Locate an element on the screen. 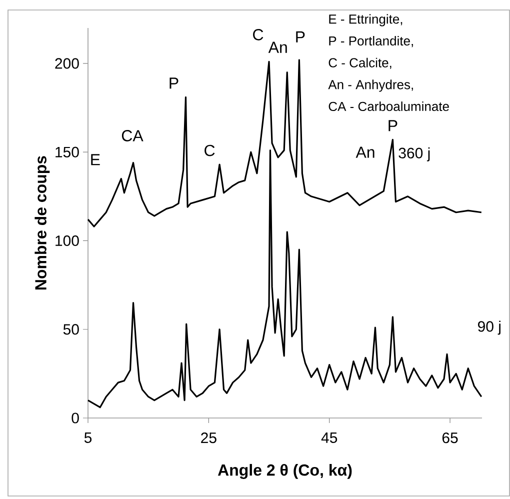 This screenshot has width=510, height=499. series-label: 360 j is located at coordinates (414, 154).